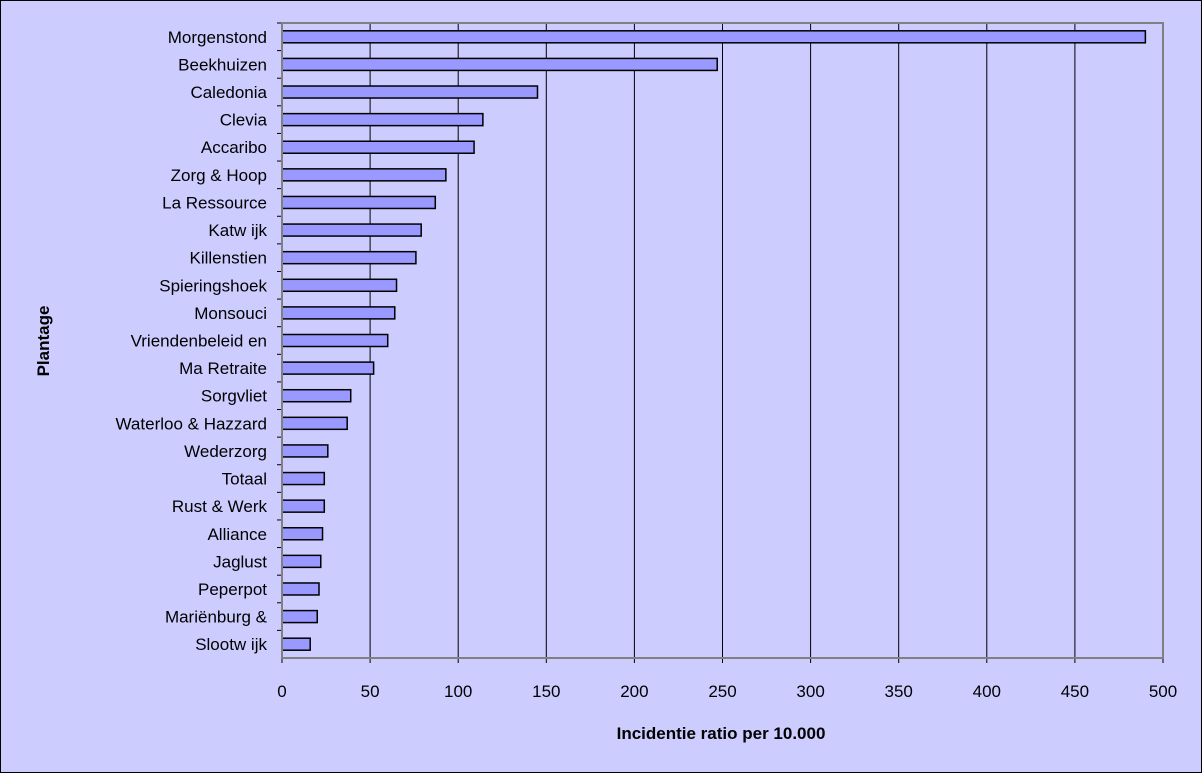 Image resolution: width=1202 pixels, height=774 pixels. Describe the element at coordinates (237, 534) in the screenshot. I see `category-label: Alliance` at that location.